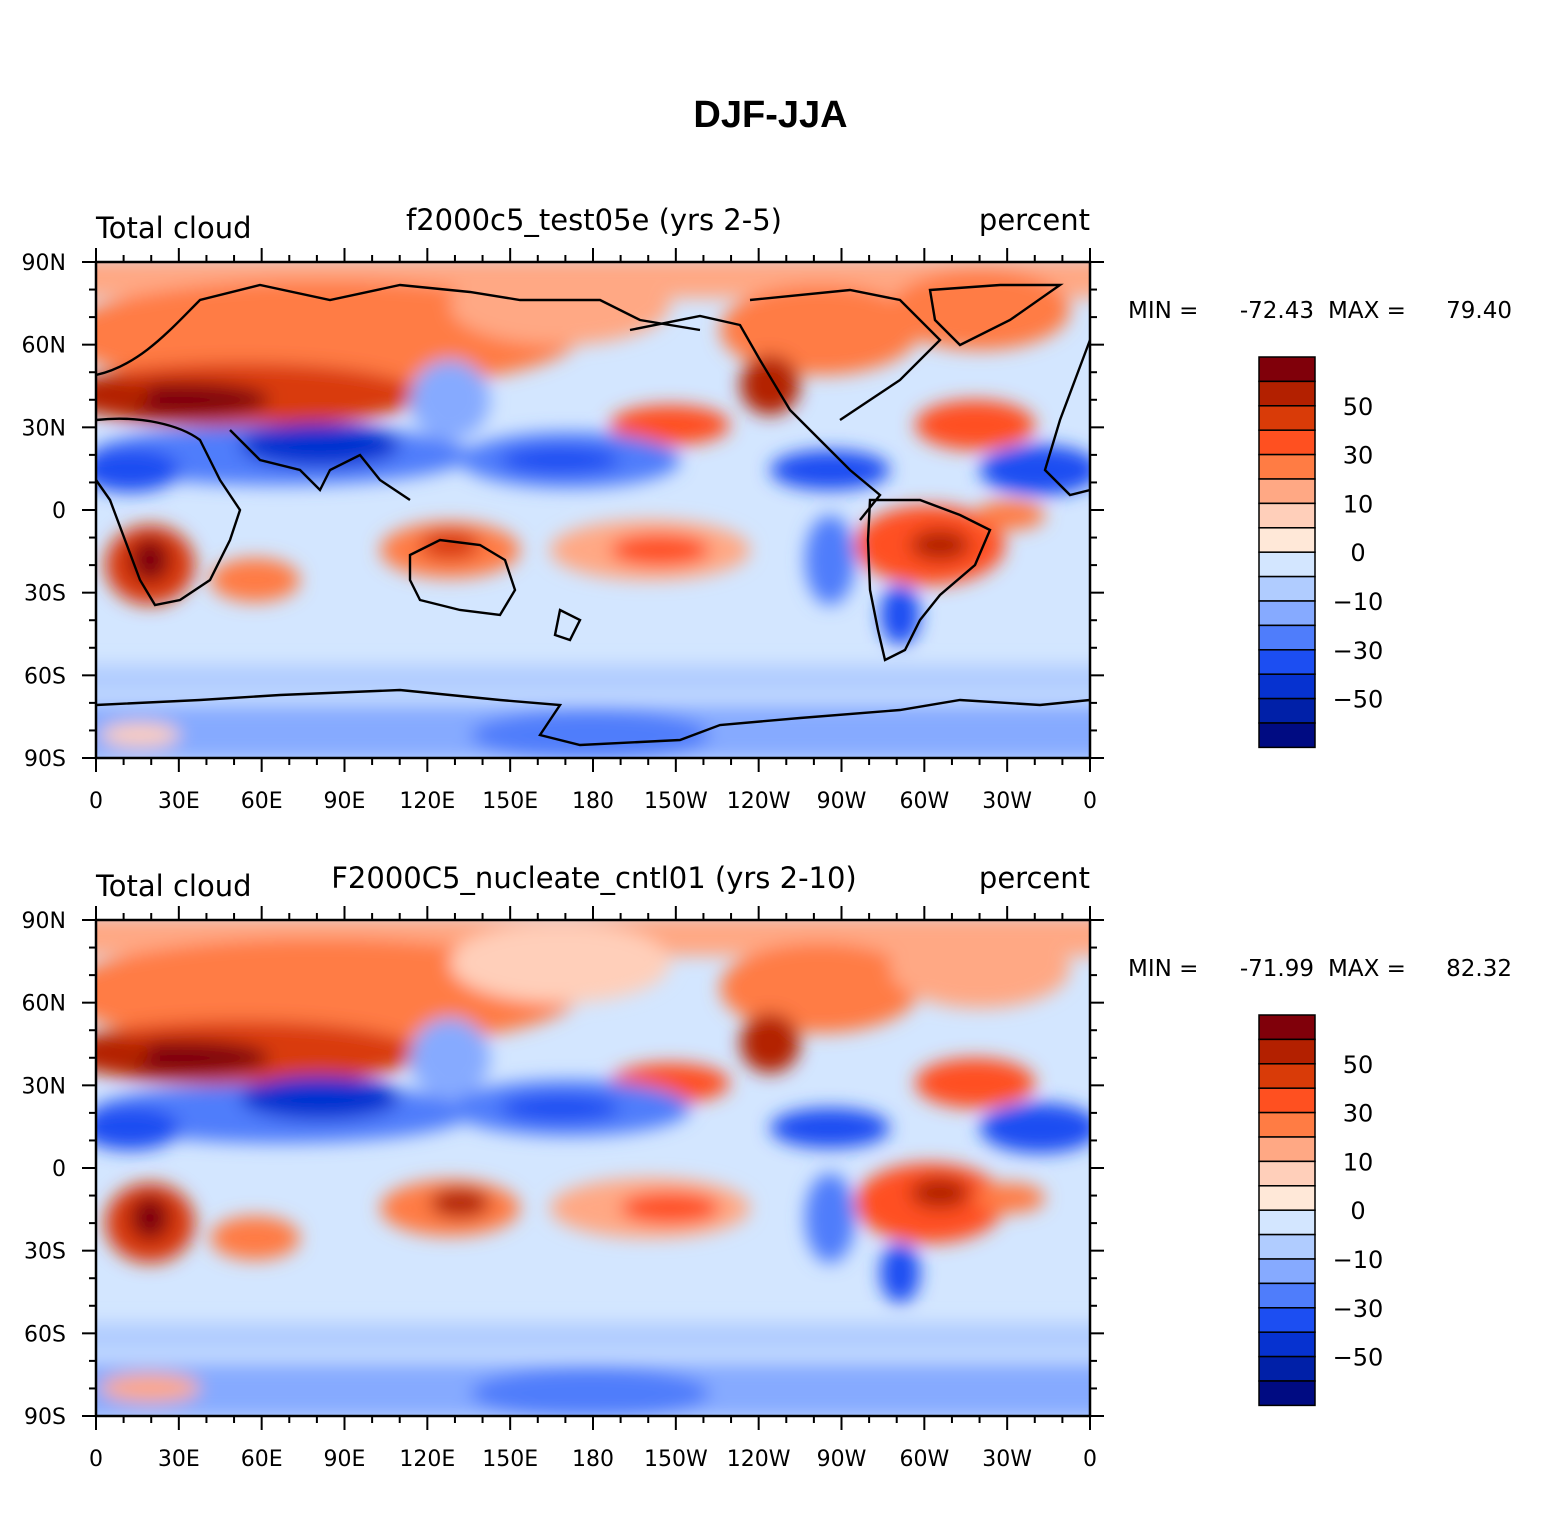  What do you see at coordinates (1277, 969) in the screenshot?
I see `min-value: -71.99` at bounding box center [1277, 969].